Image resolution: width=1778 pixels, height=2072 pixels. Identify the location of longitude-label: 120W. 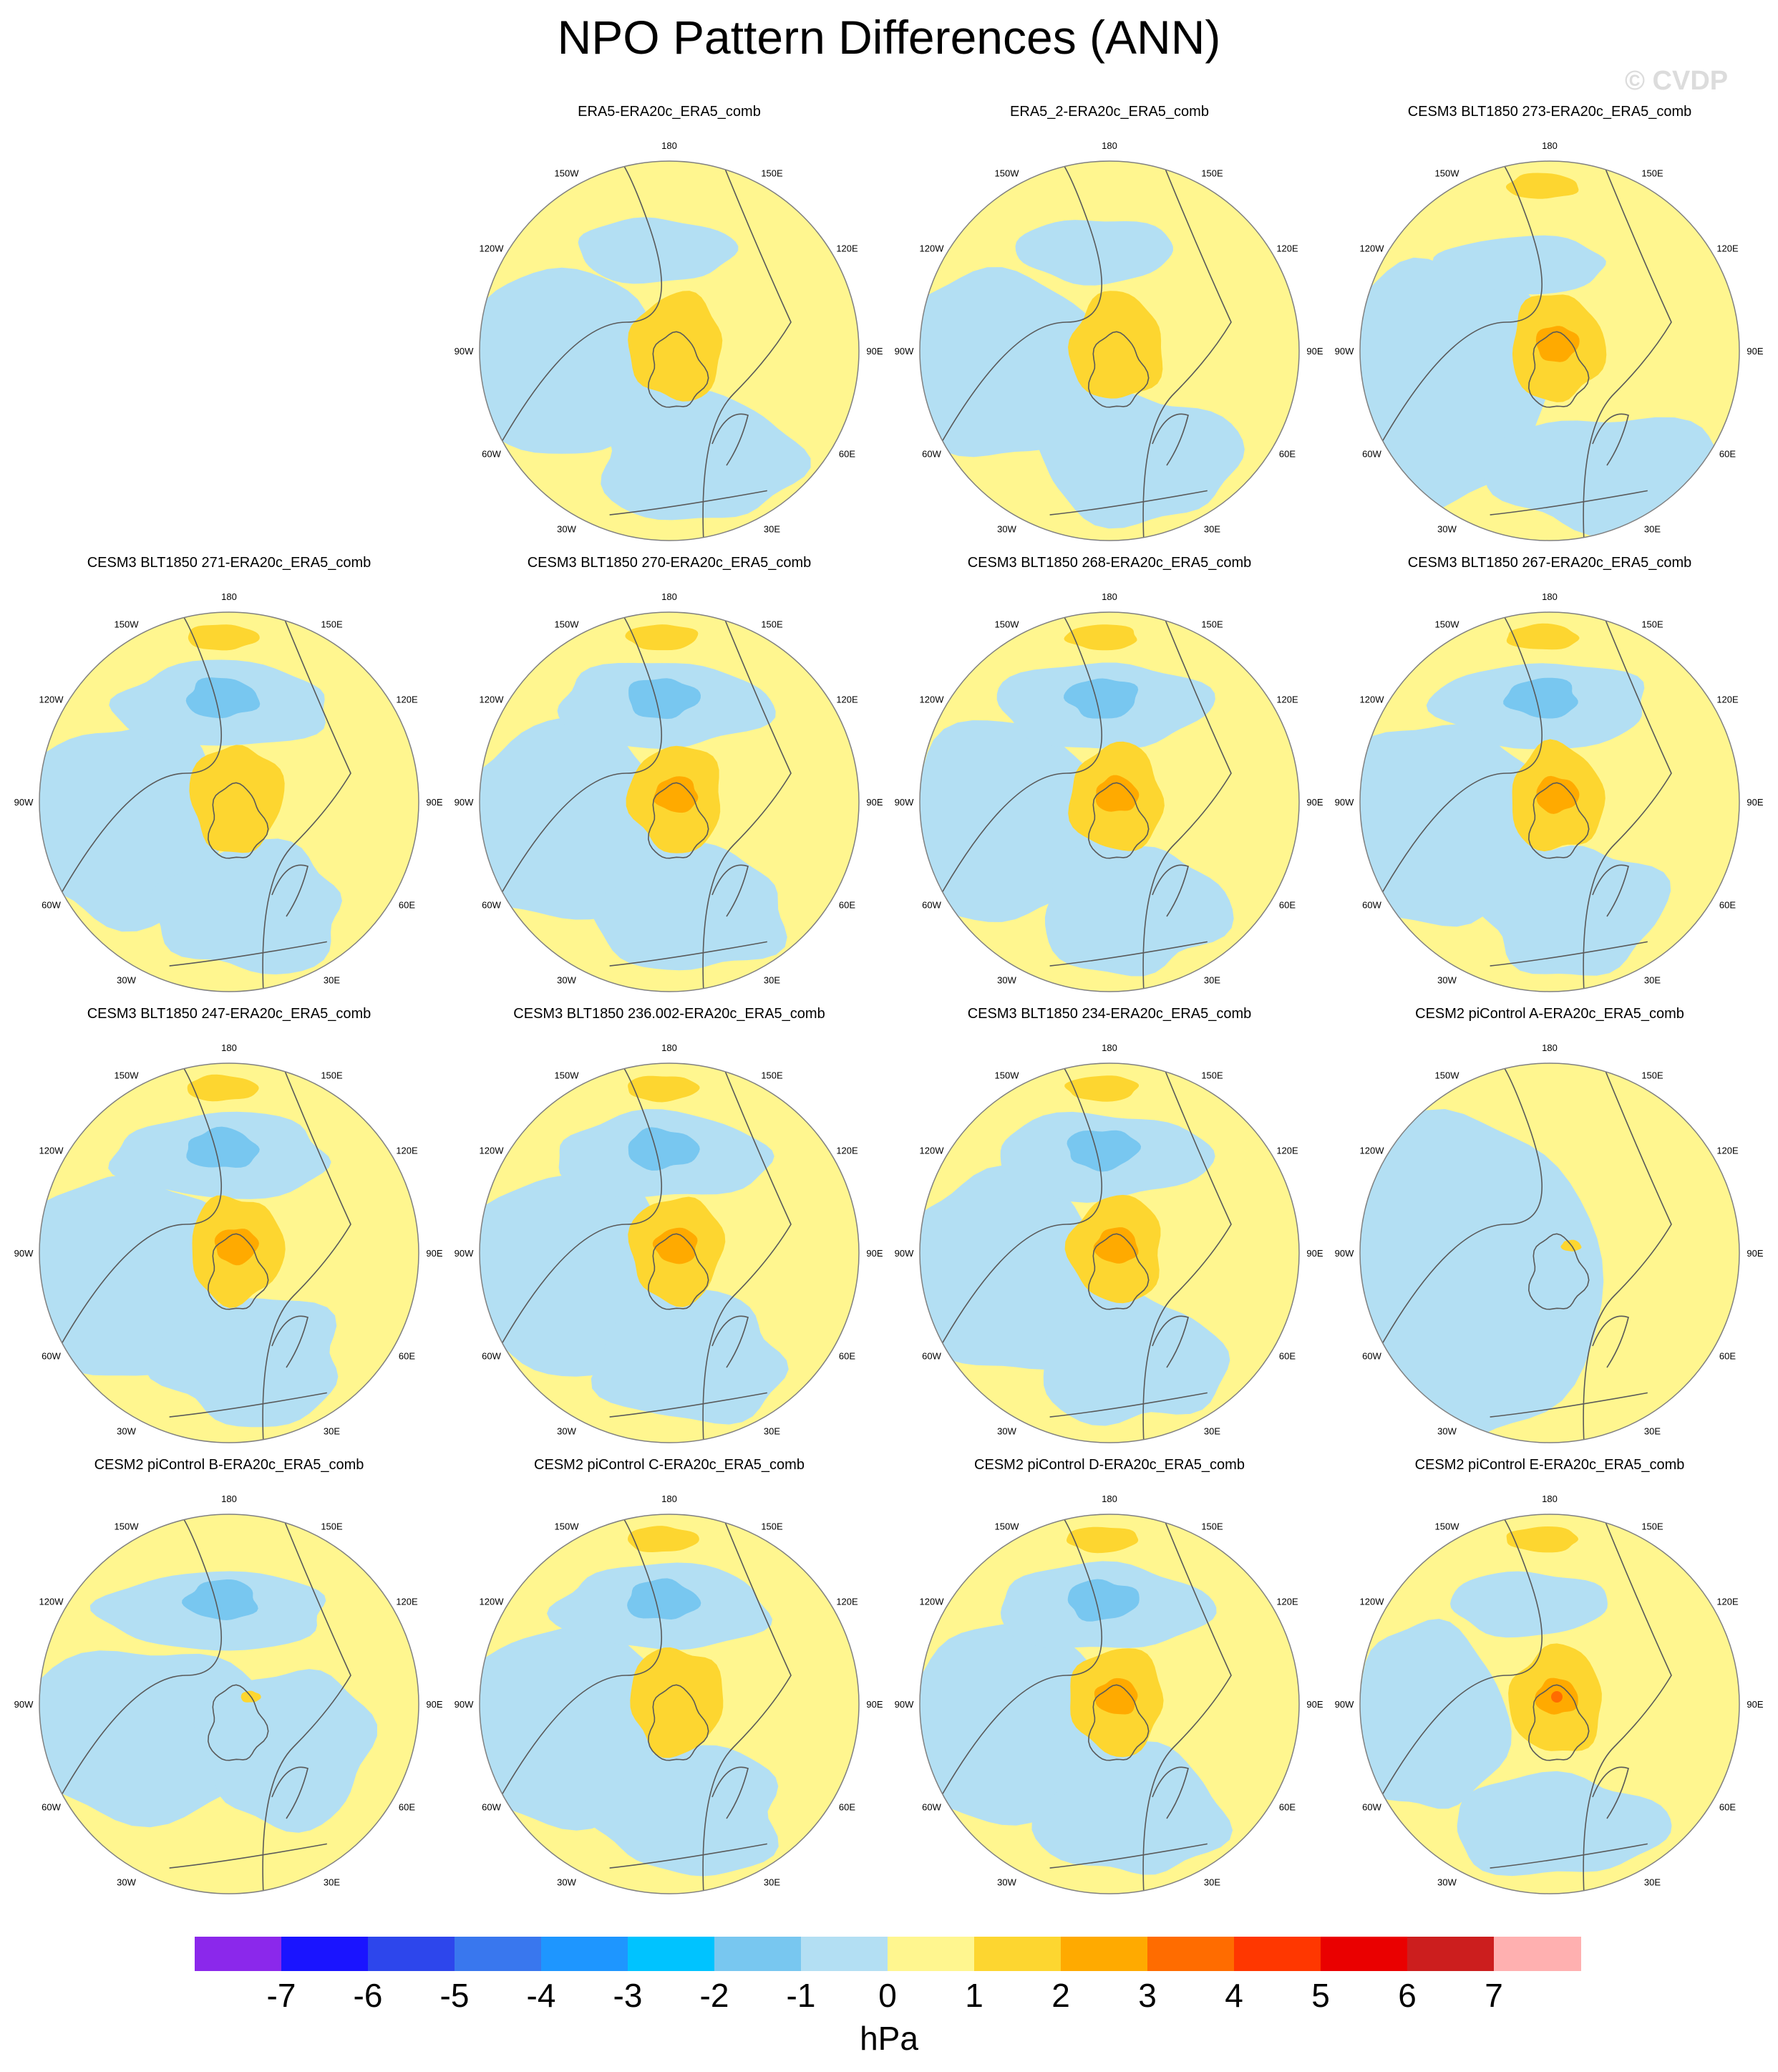
(492, 1602).